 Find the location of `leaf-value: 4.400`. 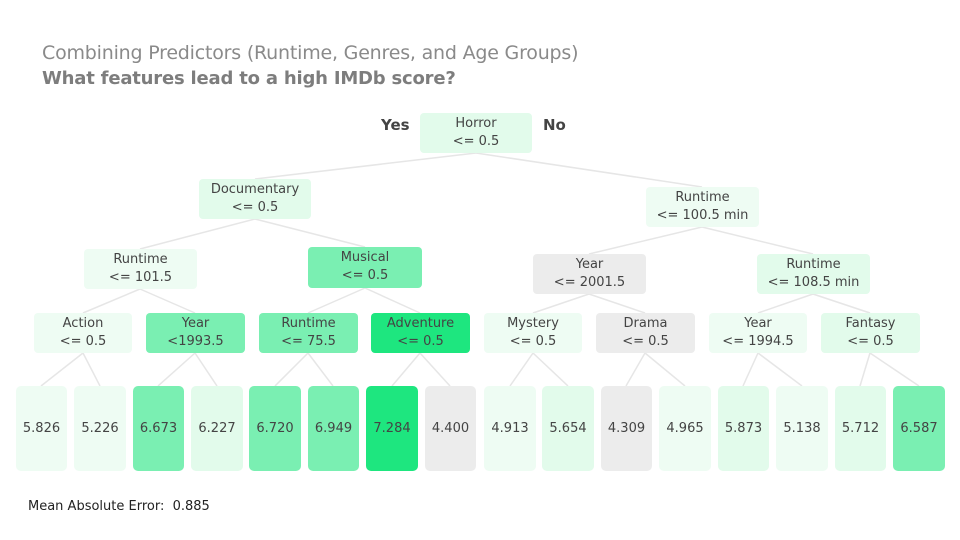

leaf-value: 4.400 is located at coordinates (450, 428).